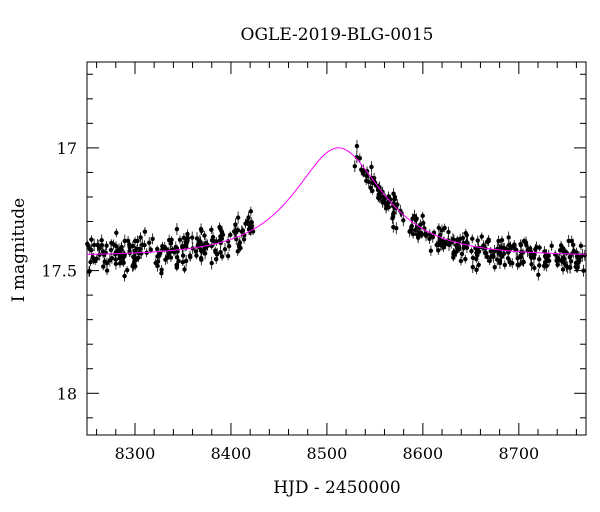 This screenshot has width=600, height=512. What do you see at coordinates (59, 271) in the screenshot?
I see `y-tick-label: 17.5` at bounding box center [59, 271].